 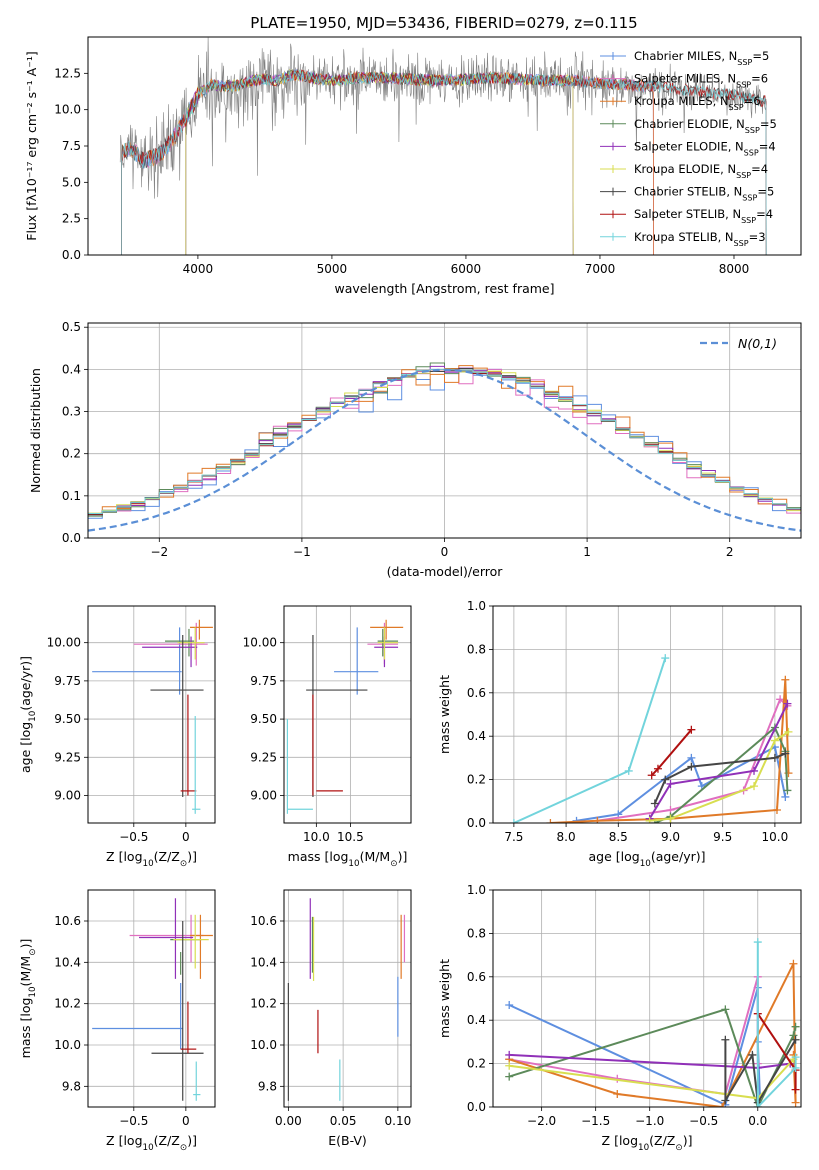 What do you see at coordinates (444, 288) in the screenshot?
I see `x-axis-label: wavelength [Angstrom, rest frame]` at bounding box center [444, 288].